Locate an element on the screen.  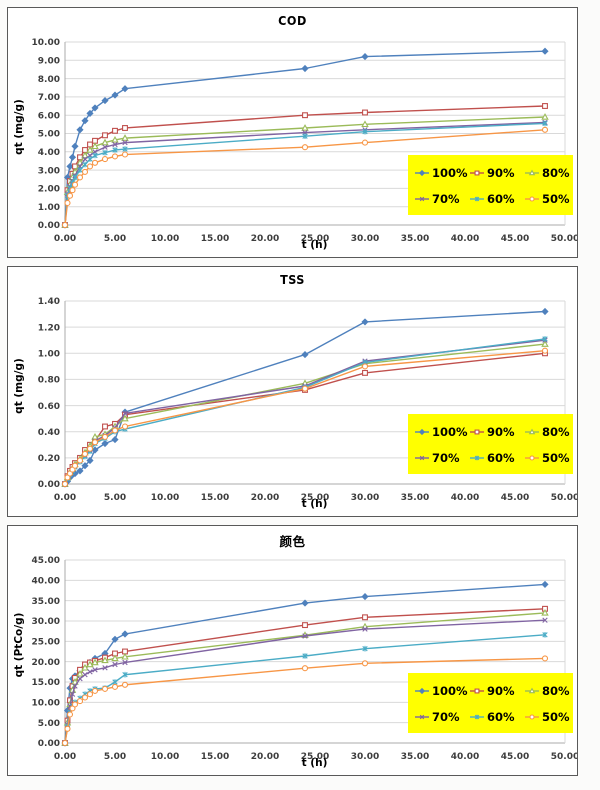
y-tick-label: 0.40 is located at coordinates (49, 433).